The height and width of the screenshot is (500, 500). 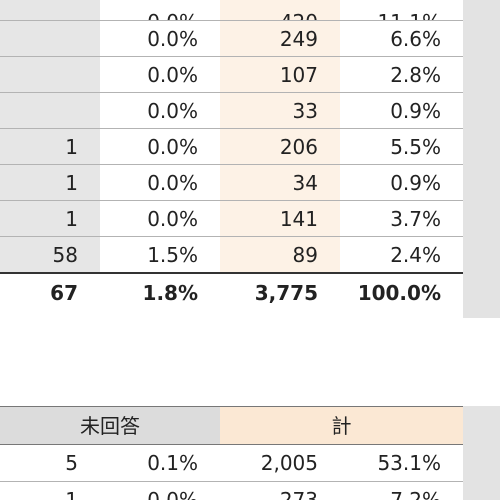 What do you see at coordinates (481, 159) in the screenshot?
I see `page-edge-top` at bounding box center [481, 159].